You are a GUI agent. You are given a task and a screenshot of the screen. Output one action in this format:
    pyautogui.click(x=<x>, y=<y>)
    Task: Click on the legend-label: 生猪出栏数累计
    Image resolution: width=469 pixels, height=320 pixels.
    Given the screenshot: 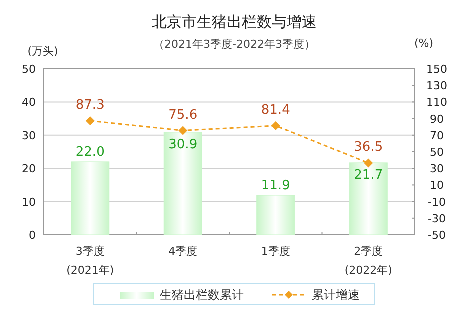 What is the action you would take?
    pyautogui.click(x=202, y=295)
    